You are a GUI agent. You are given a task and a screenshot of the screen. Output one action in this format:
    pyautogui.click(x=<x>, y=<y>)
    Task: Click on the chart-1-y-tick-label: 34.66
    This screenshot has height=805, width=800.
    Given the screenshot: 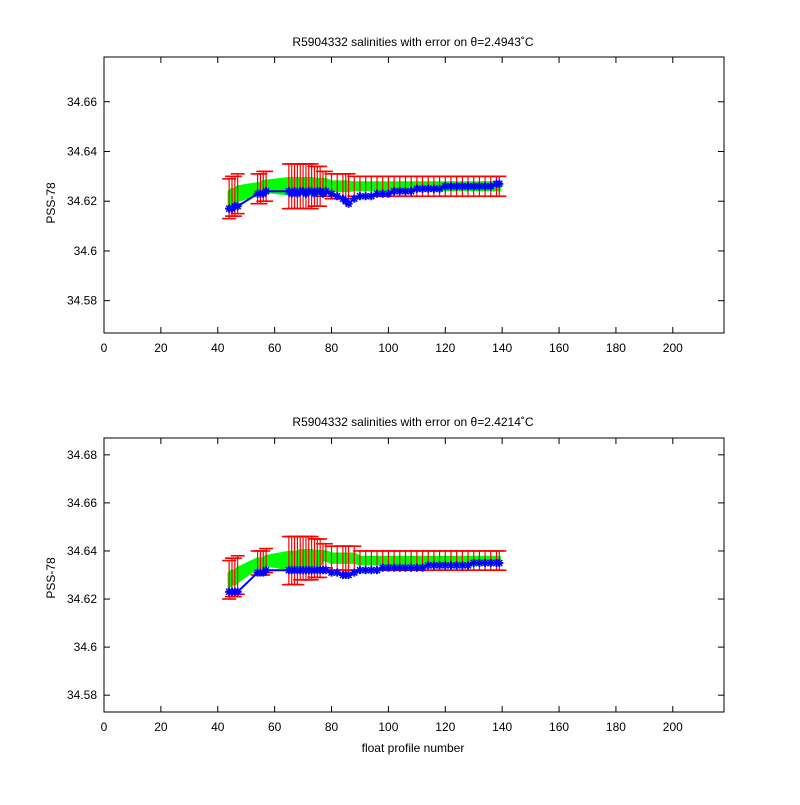 What is the action you would take?
    pyautogui.click(x=82, y=102)
    